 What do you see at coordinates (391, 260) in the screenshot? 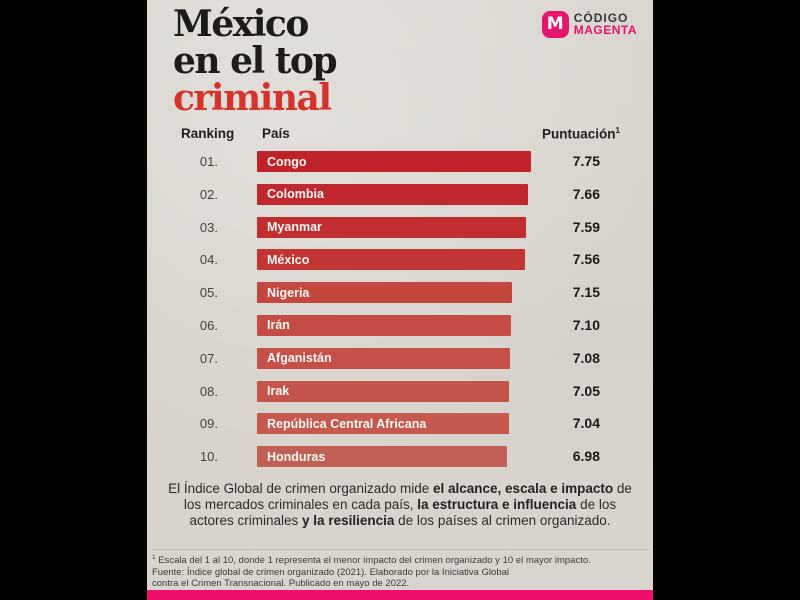
I see `score-bar: México` at bounding box center [391, 260].